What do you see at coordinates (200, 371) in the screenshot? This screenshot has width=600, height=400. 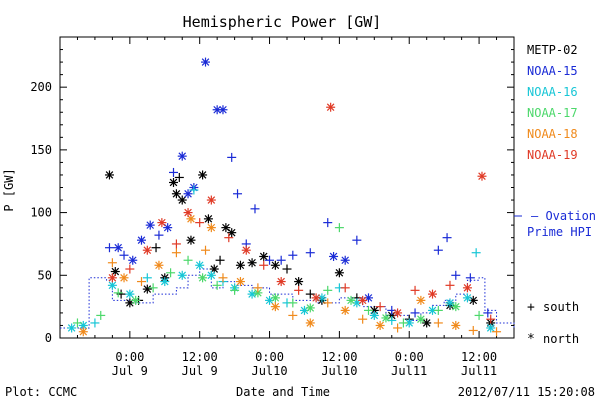 I see `x-tick-date-label: Jul 9` at bounding box center [200, 371].